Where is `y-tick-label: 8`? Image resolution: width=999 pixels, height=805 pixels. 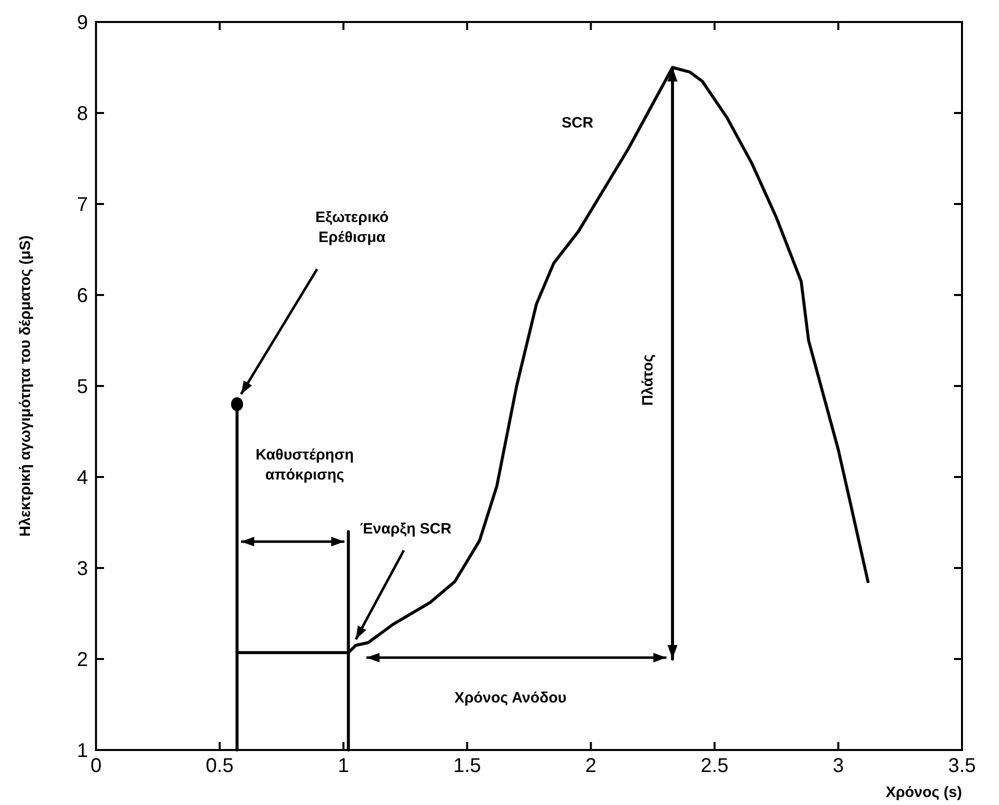 y-tick-label: 8 is located at coordinates (82, 114).